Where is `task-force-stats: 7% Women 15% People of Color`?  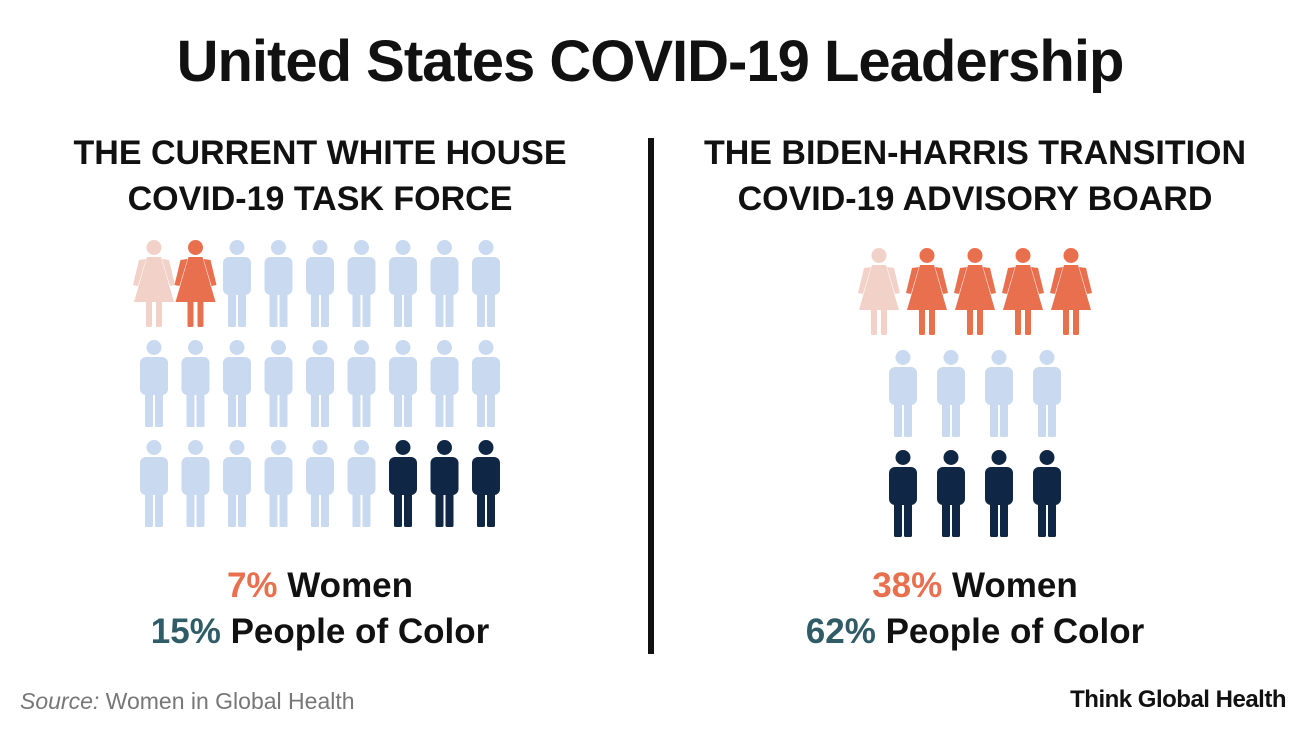 task-force-stats: 7% Women 15% People of Color is located at coordinates (320, 609).